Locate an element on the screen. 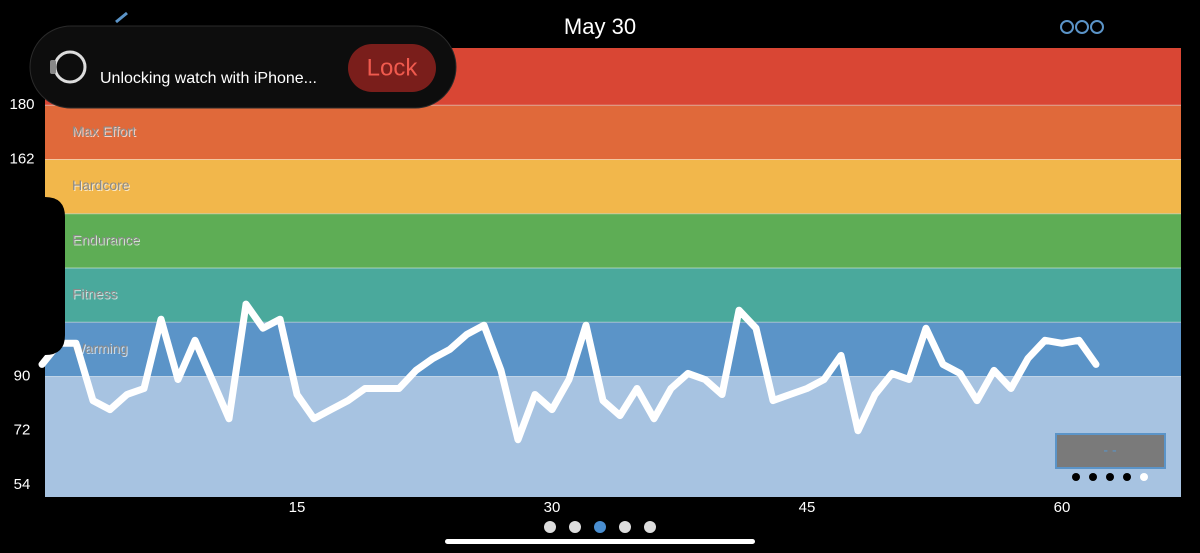 The image size is (1200, 553). zone-label: Fitness is located at coordinates (94, 294).